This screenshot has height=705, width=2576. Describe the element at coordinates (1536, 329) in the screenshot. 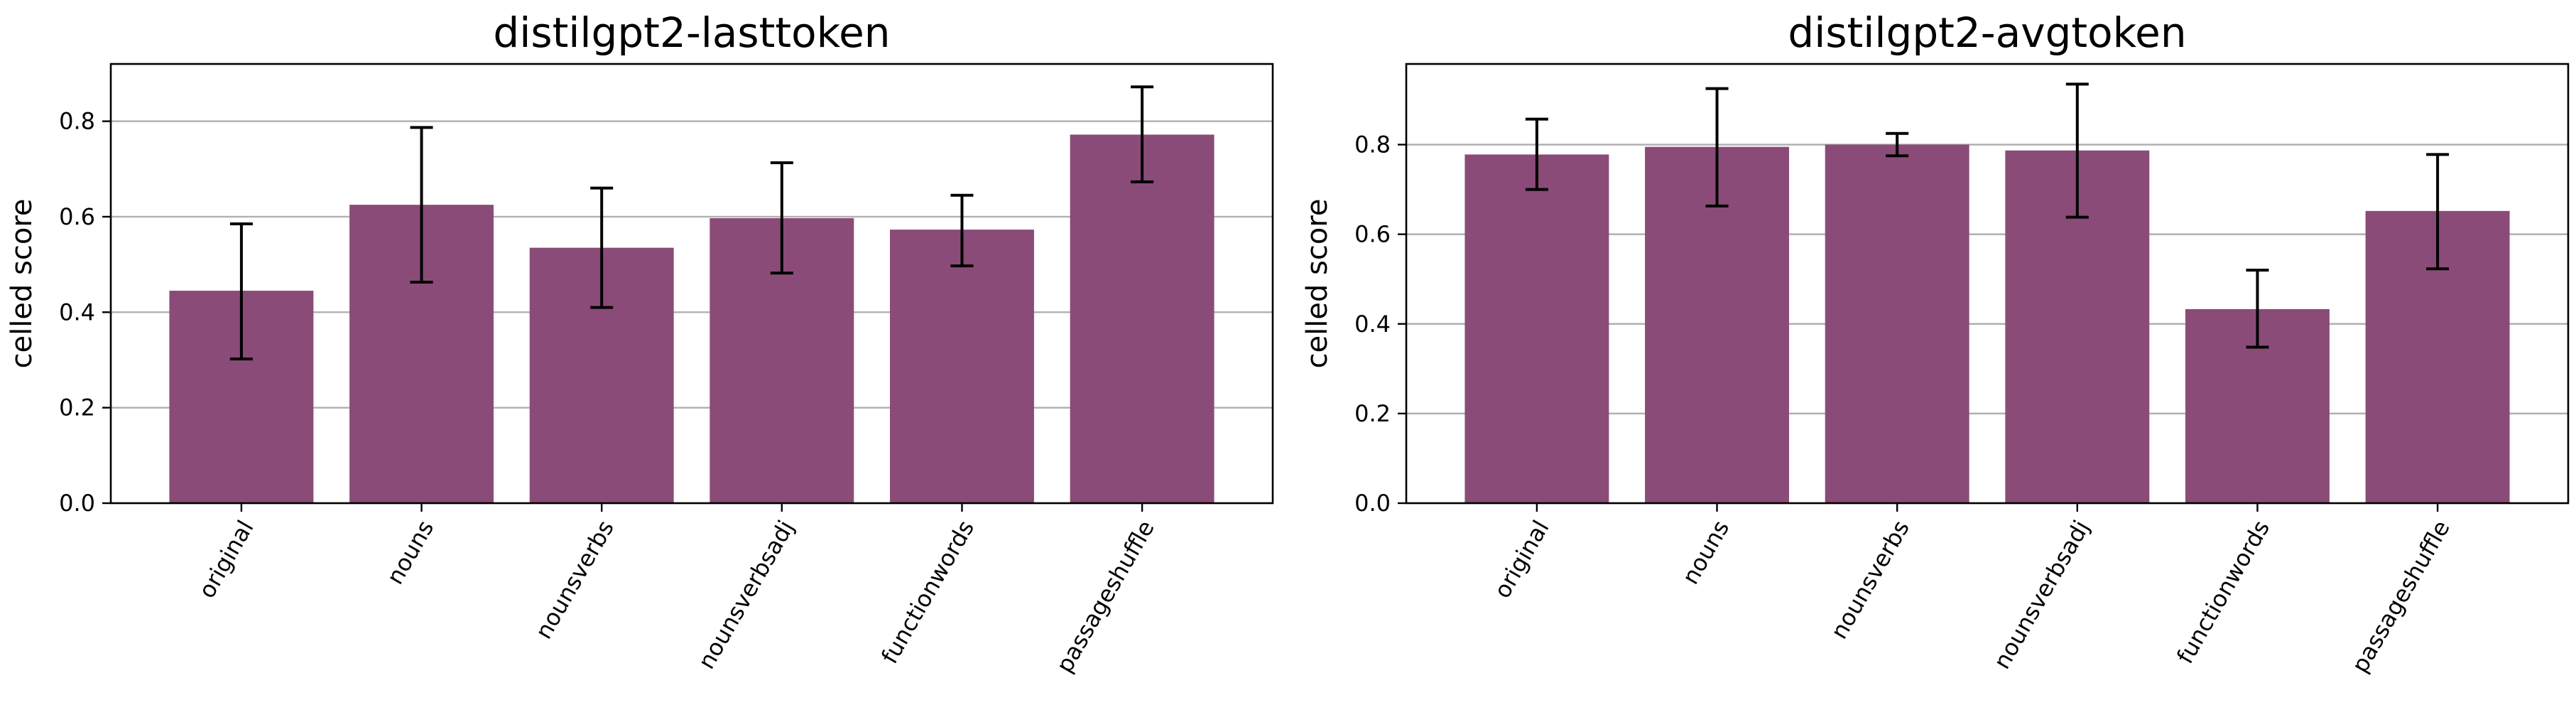

I see `bar-original` at that location.